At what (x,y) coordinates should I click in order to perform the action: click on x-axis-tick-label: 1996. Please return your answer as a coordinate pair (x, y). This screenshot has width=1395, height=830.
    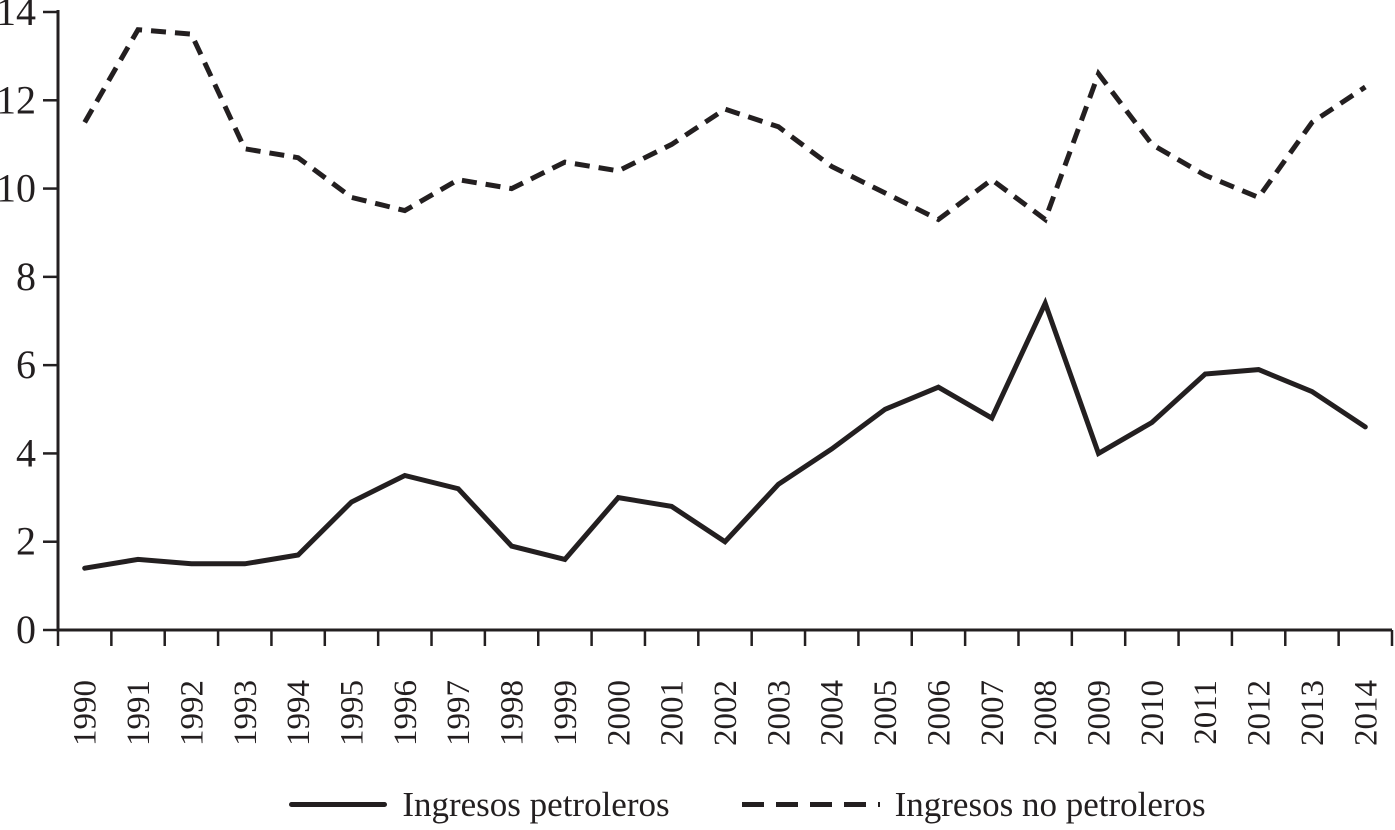
    Looking at the image, I should click on (406, 713).